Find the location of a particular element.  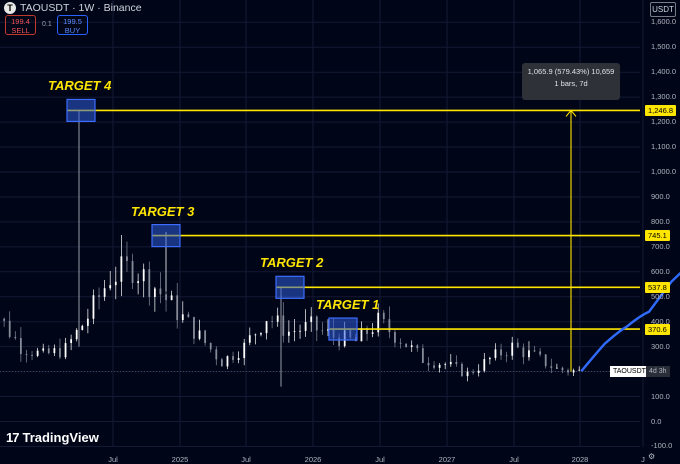

sell-button: 199.4 SELL is located at coordinates (20, 25).